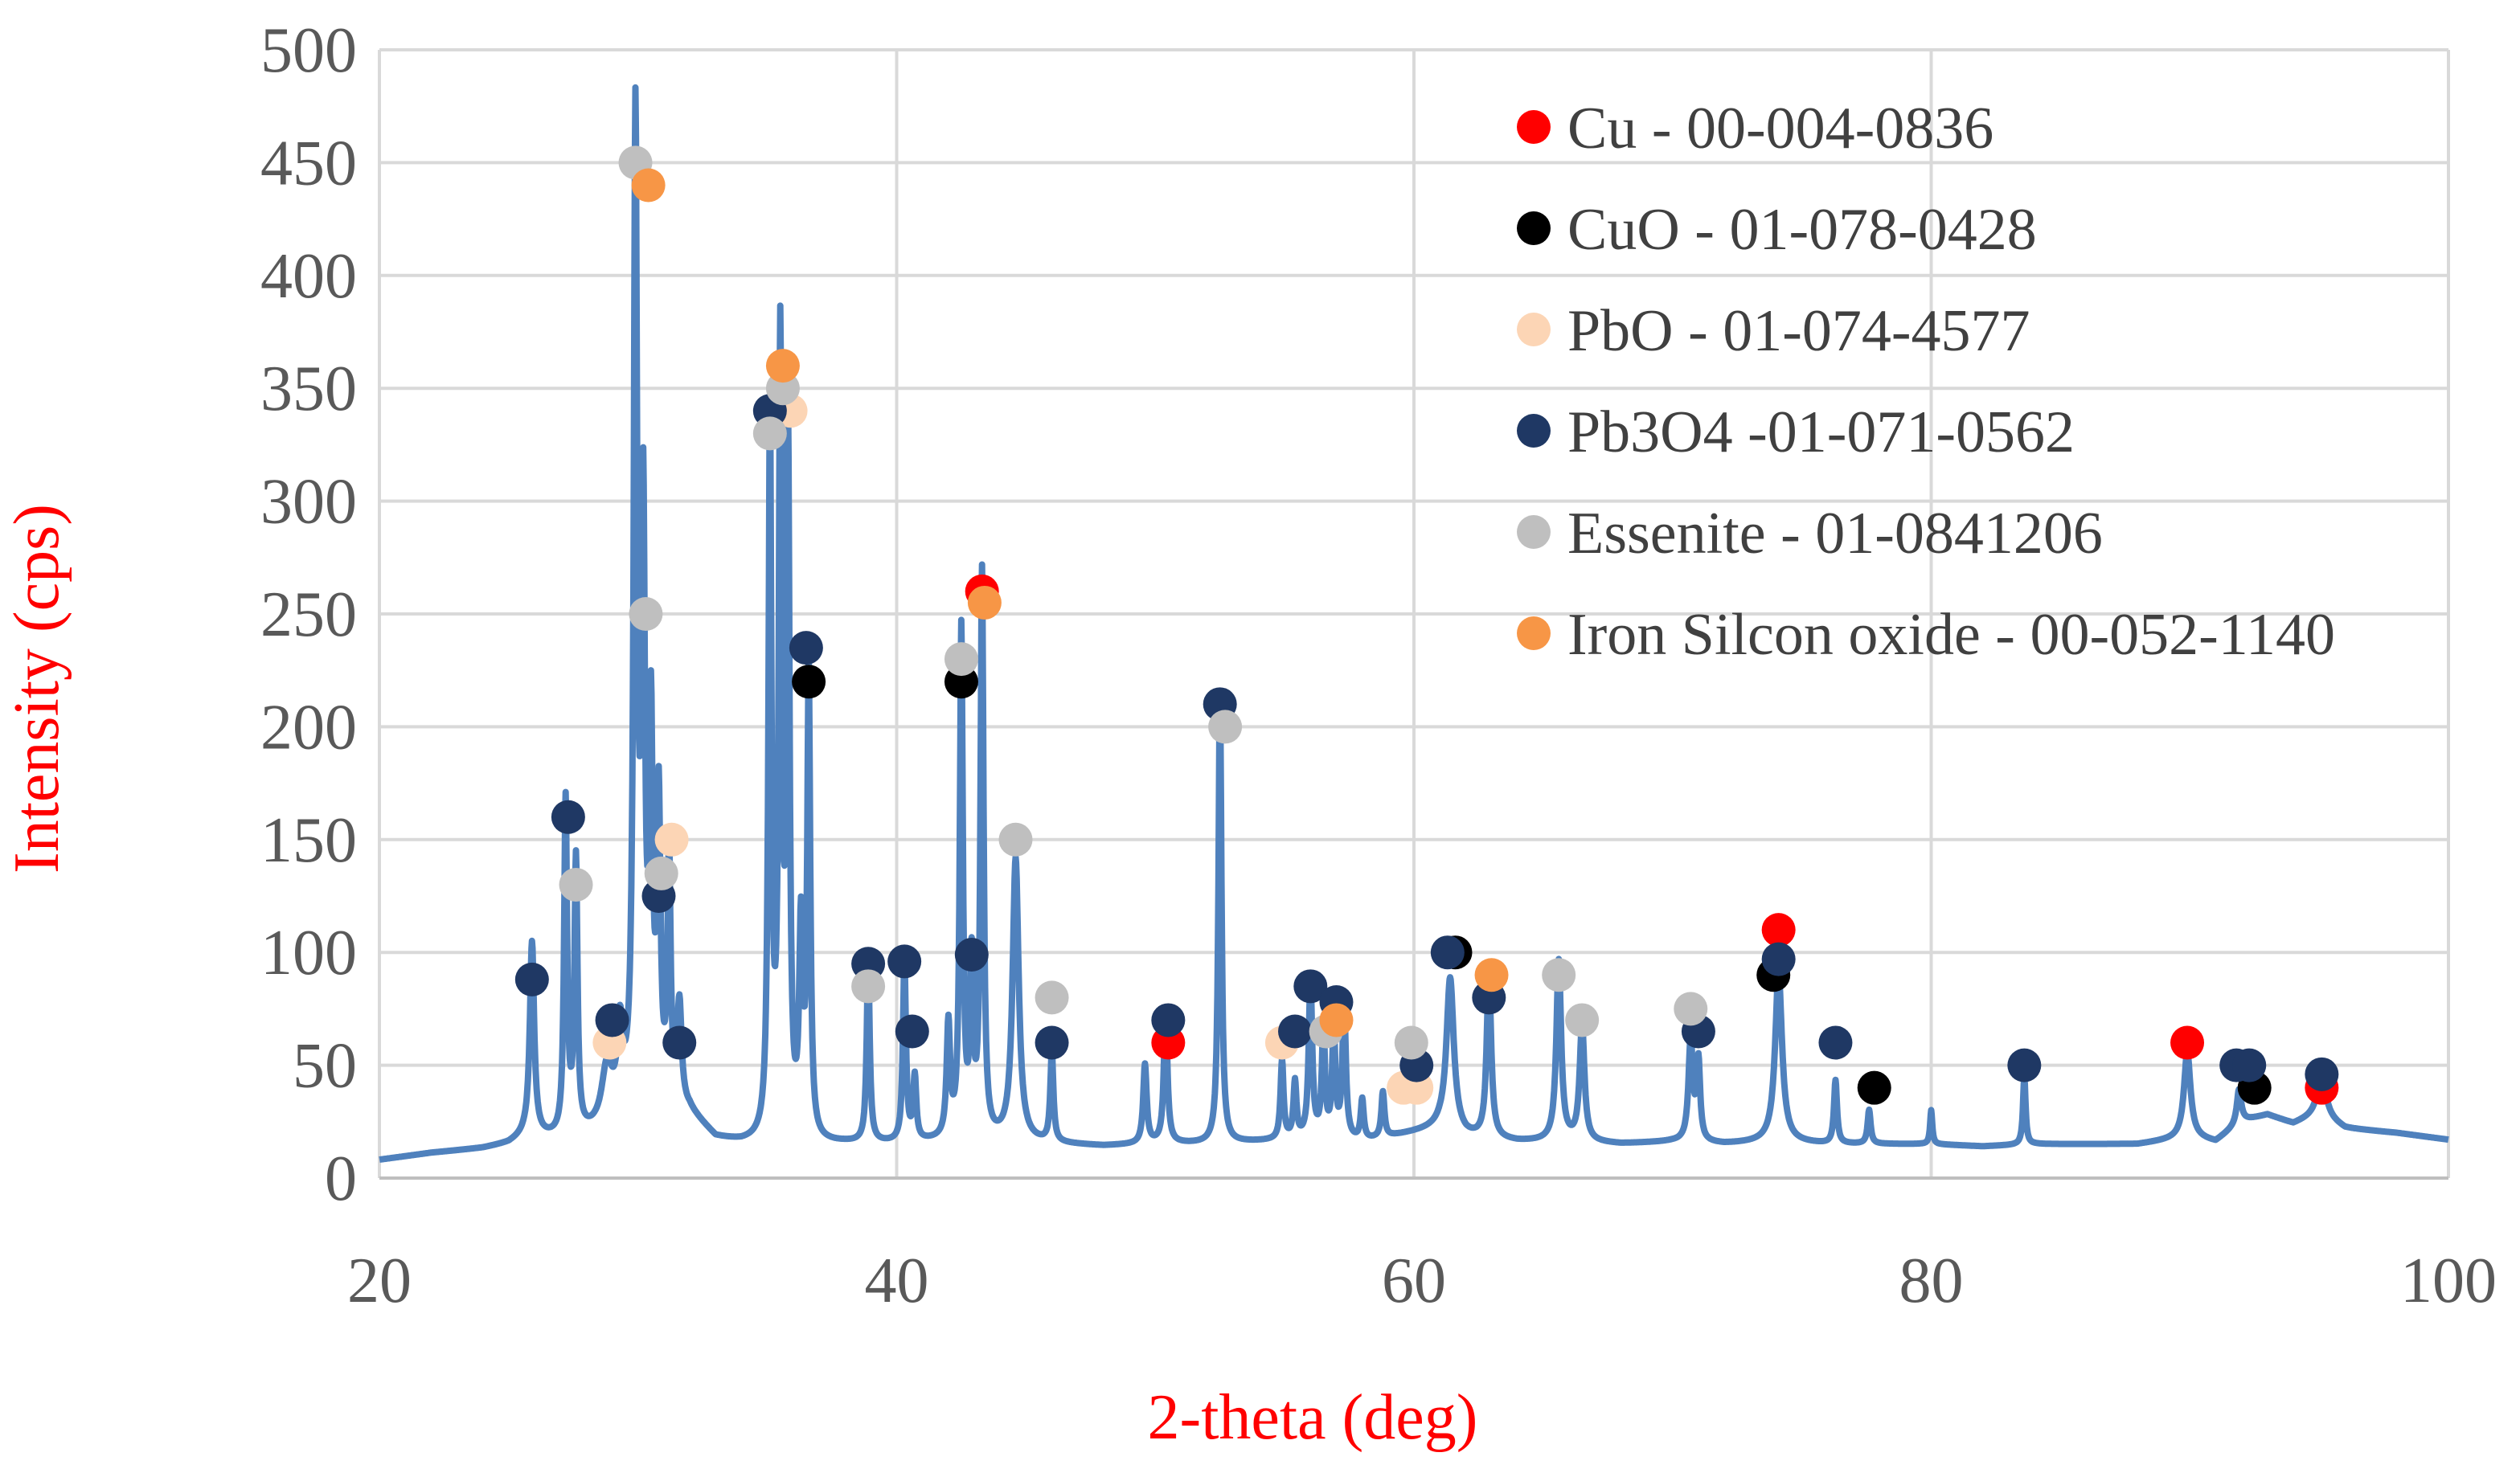  I want to click on x-tick-label: 60, so click(1414, 1281).